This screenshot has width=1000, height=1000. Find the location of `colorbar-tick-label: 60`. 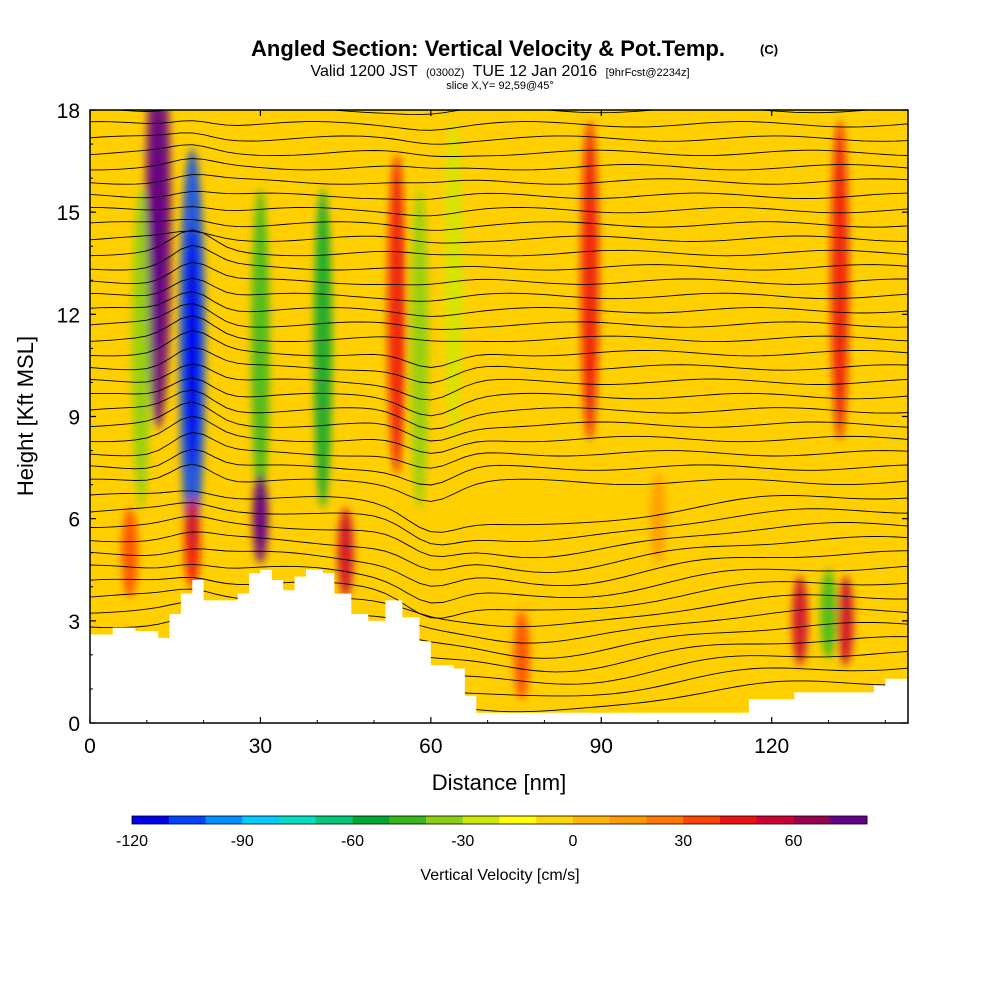

colorbar-tick-label: 60 is located at coordinates (794, 841).